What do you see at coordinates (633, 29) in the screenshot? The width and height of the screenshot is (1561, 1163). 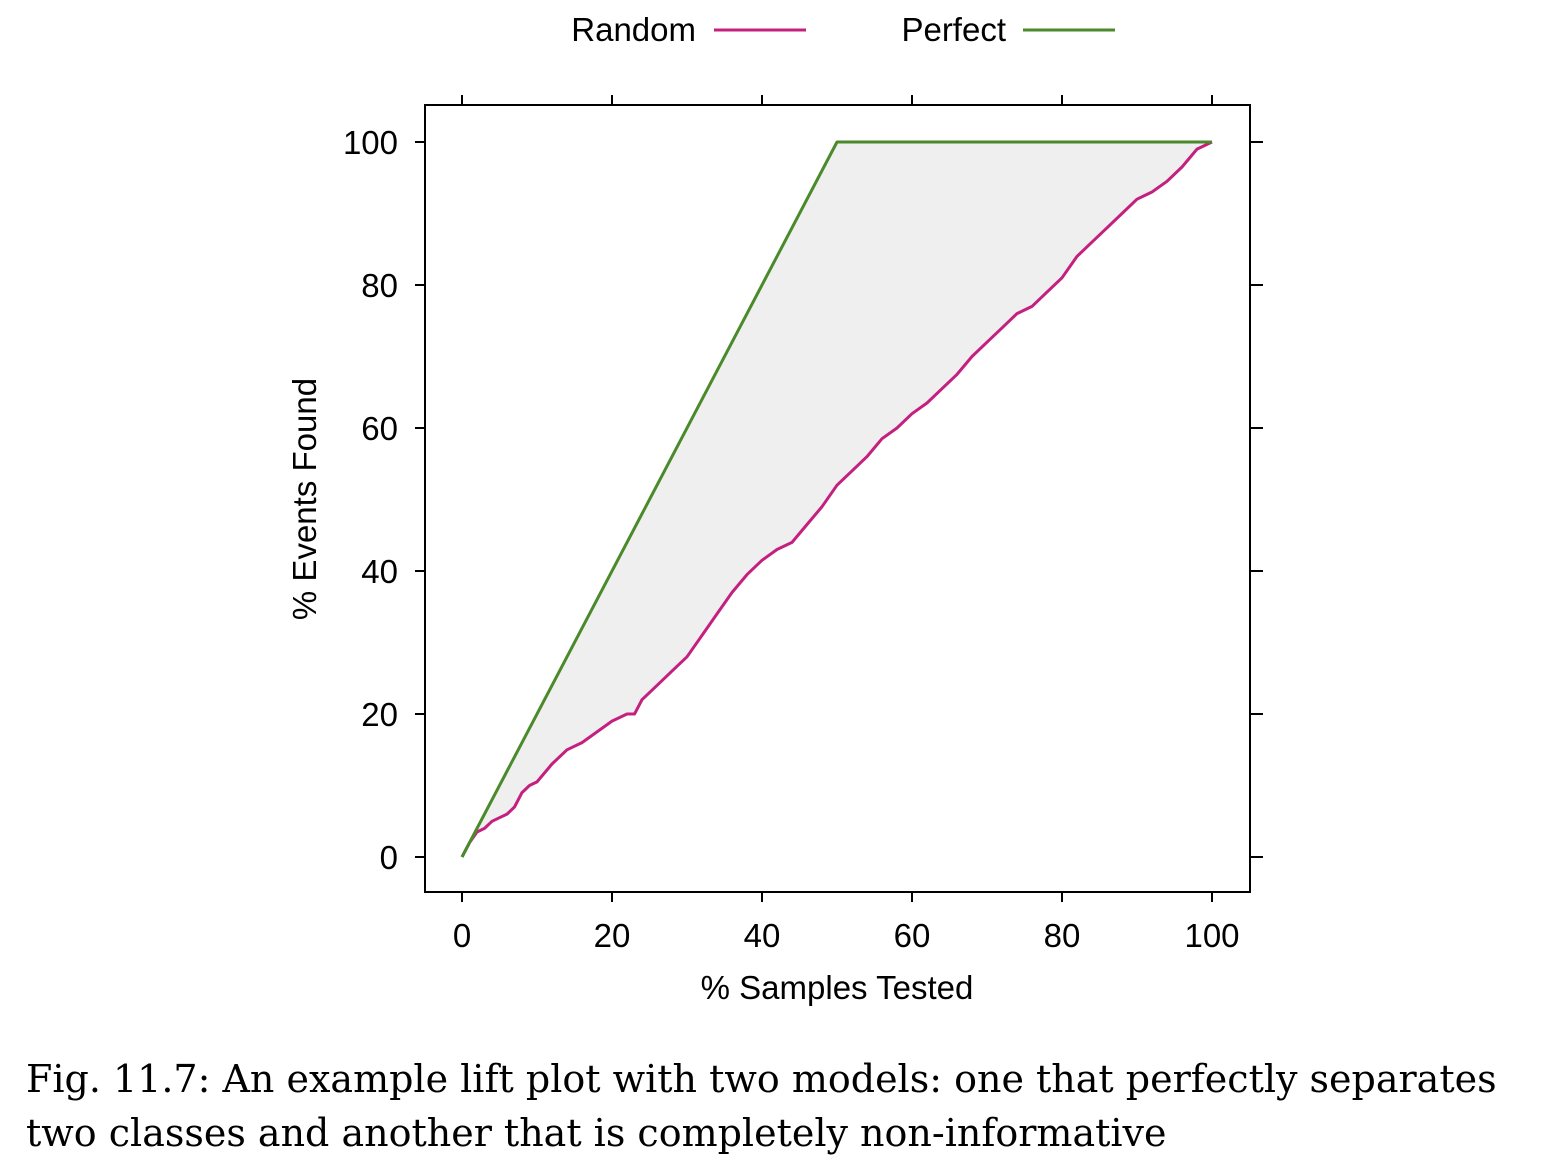 I see `legend-label-random: Random` at bounding box center [633, 29].